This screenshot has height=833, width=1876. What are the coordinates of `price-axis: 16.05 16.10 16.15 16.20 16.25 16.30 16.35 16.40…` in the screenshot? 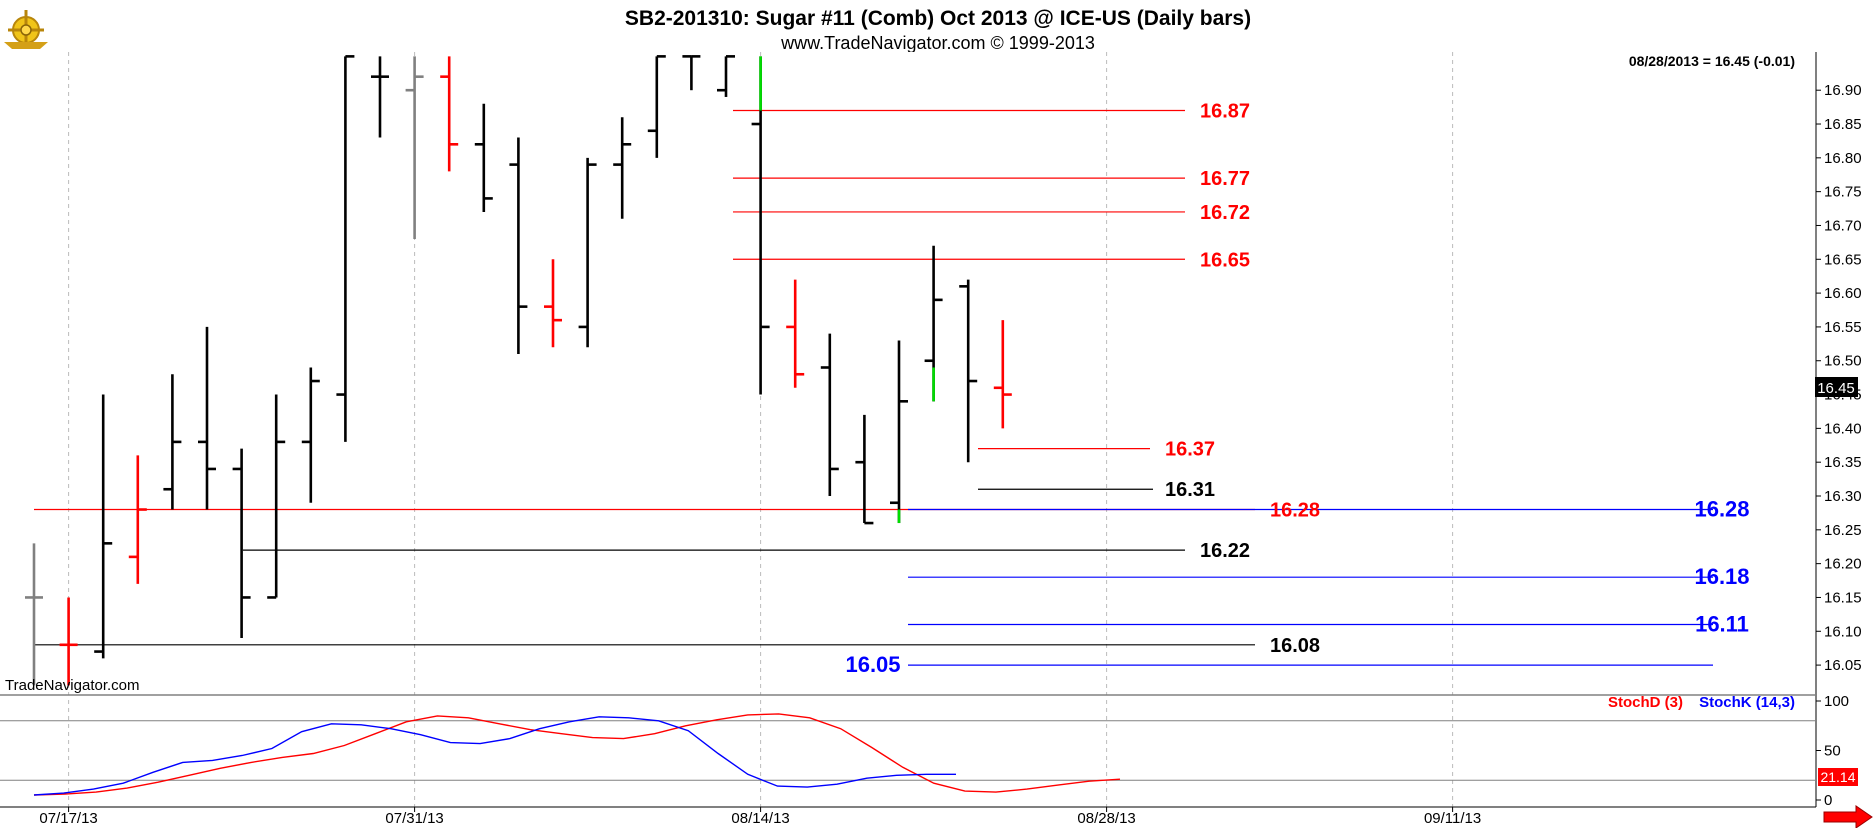 It's located at (1838, 429).